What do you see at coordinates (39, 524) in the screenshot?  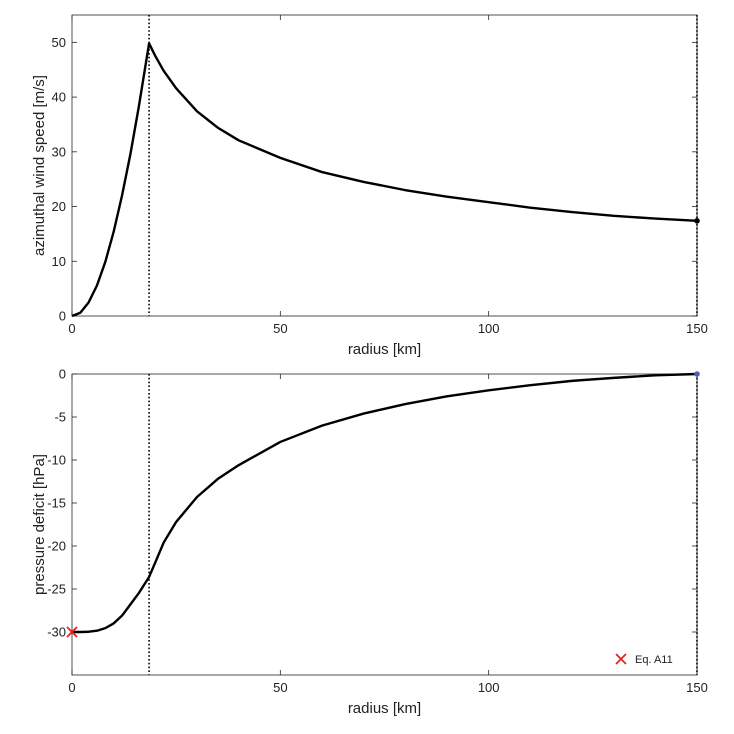 I see `y-axis-label: pressure deficit [hPa]` at bounding box center [39, 524].